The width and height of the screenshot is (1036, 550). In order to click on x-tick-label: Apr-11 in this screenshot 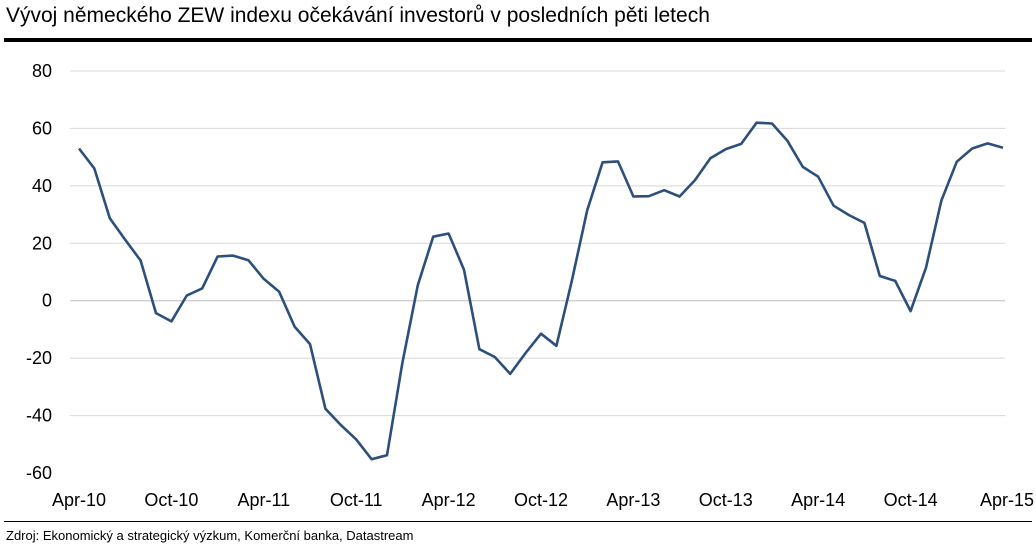, I will do `click(263, 500)`.